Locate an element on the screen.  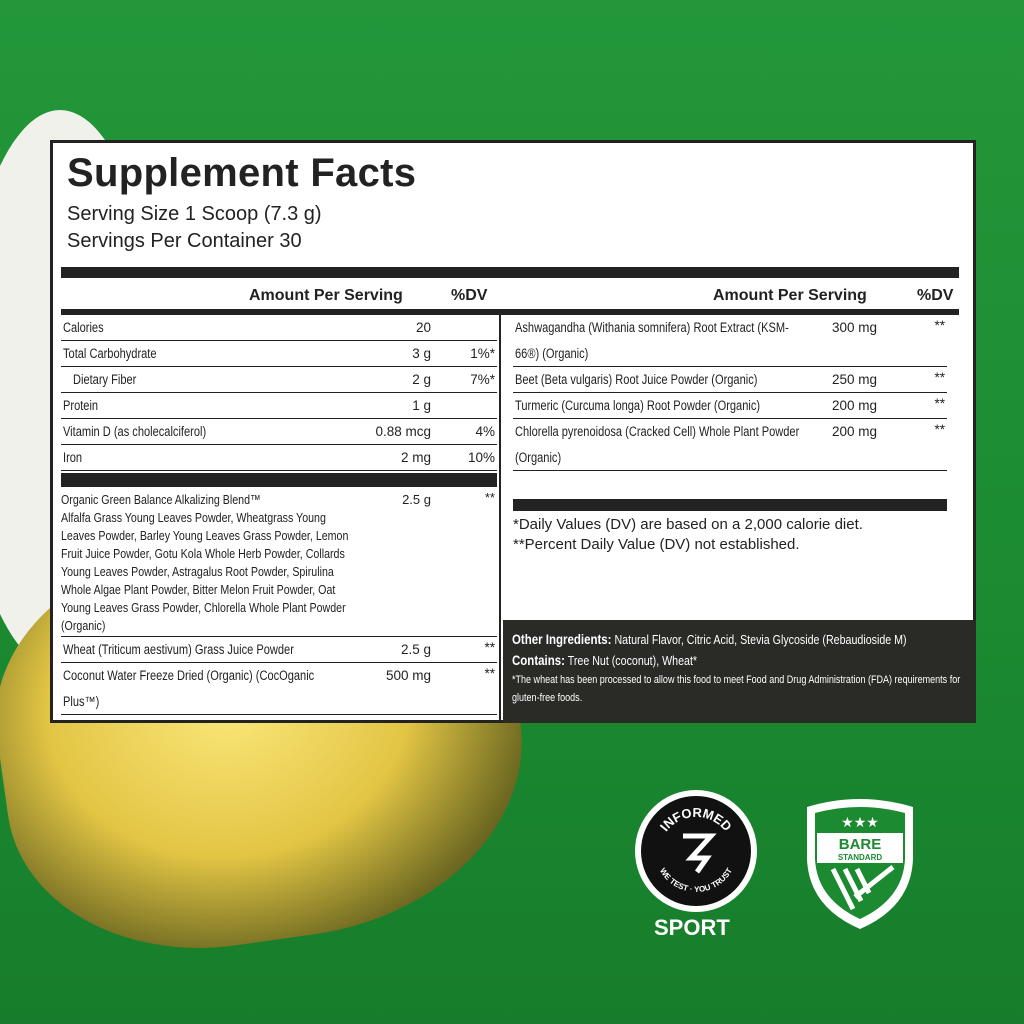
nutrient-row: Dietary Fiber 2 g 7%* is located at coordinates (279, 380).